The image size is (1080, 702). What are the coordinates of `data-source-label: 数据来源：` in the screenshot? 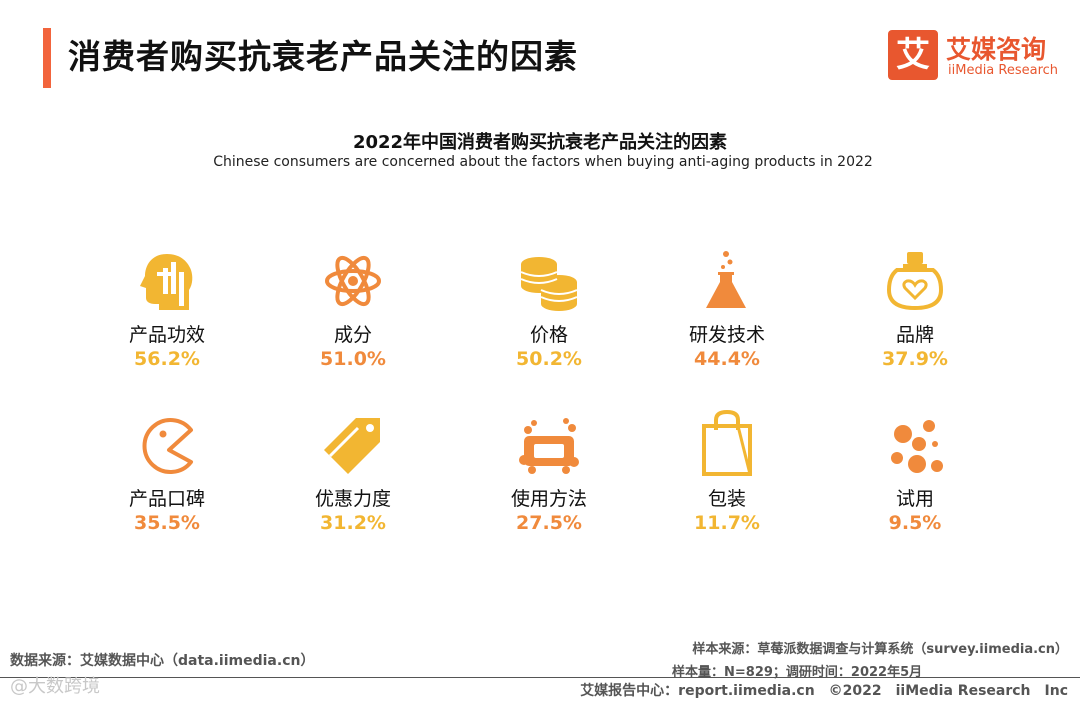 It's located at (45, 661).